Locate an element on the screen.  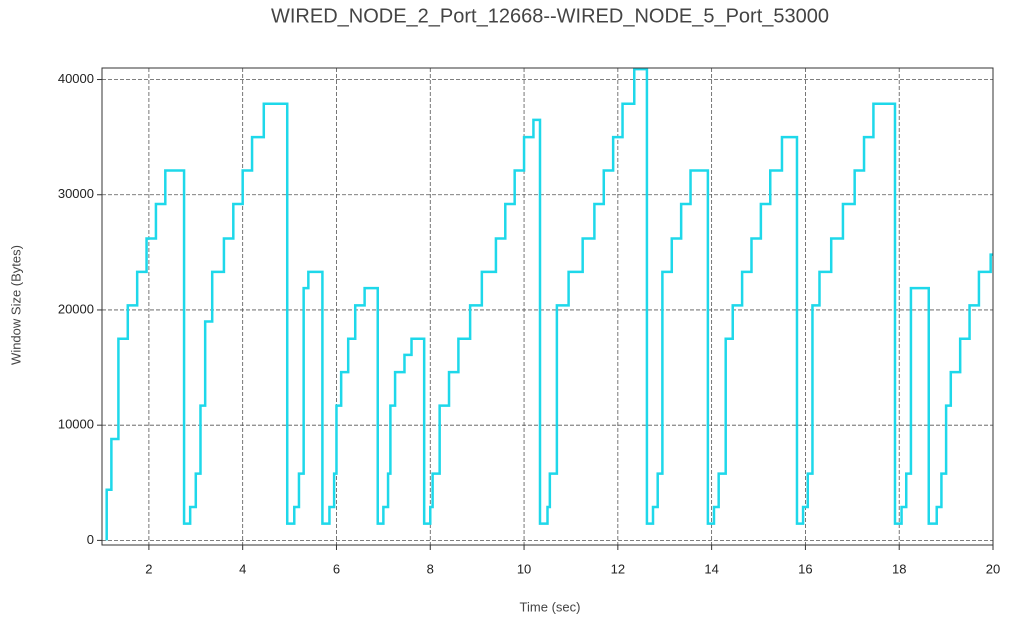
y-tick-label: 0 is located at coordinates (90, 539).